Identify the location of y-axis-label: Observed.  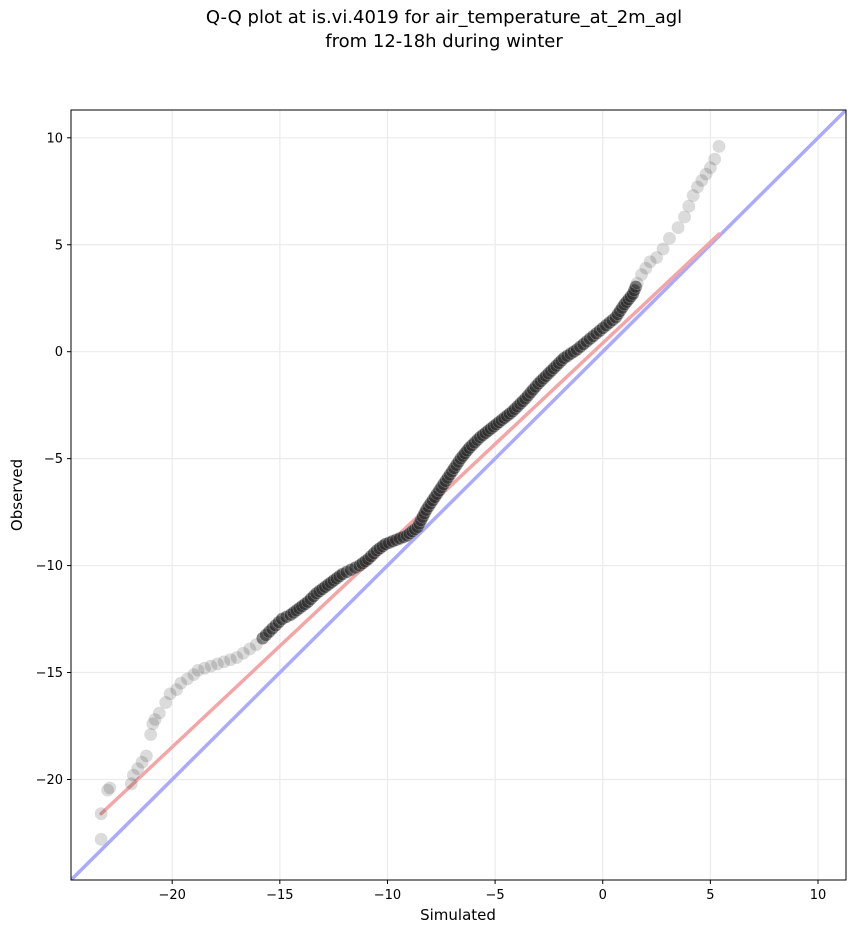
(17, 495).